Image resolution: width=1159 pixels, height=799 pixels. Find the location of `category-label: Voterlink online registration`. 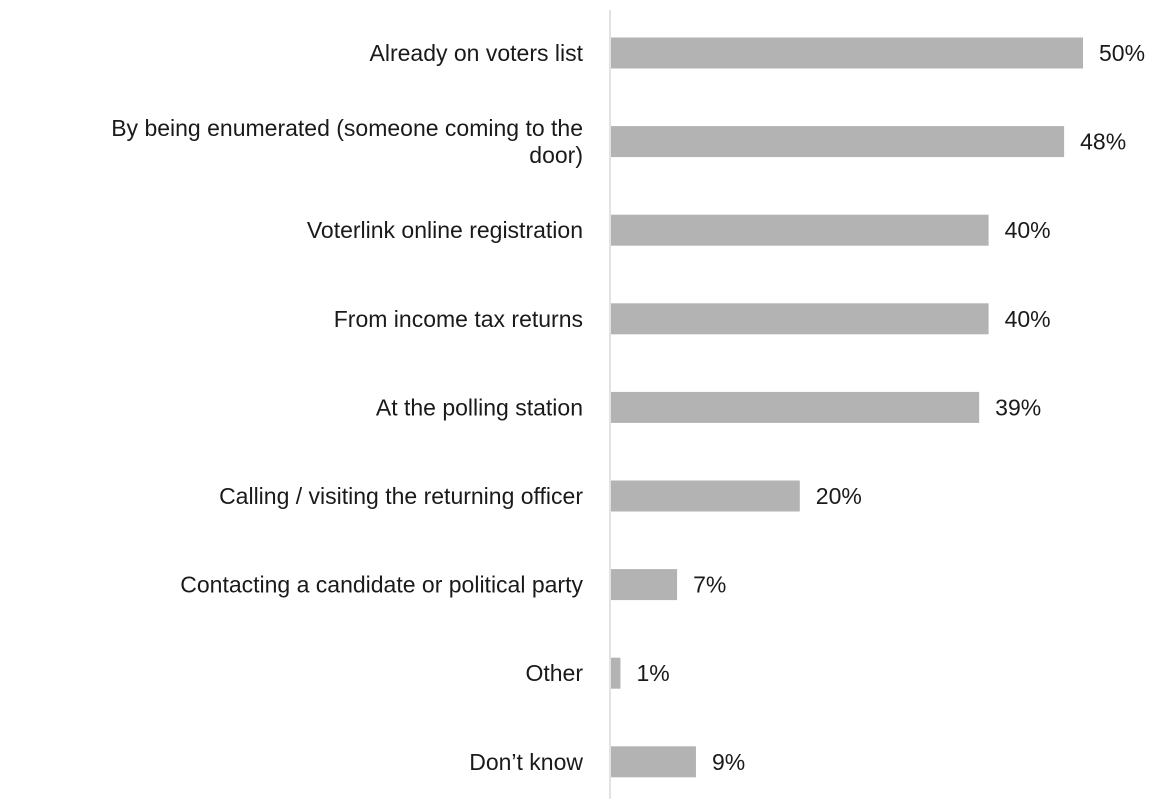

category-label: Voterlink online registration is located at coordinates (445, 230).